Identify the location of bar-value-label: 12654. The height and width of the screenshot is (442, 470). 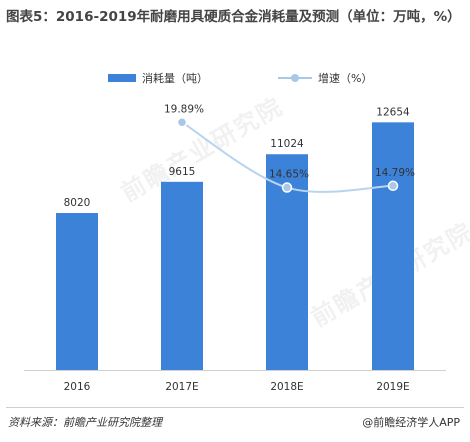
(393, 112).